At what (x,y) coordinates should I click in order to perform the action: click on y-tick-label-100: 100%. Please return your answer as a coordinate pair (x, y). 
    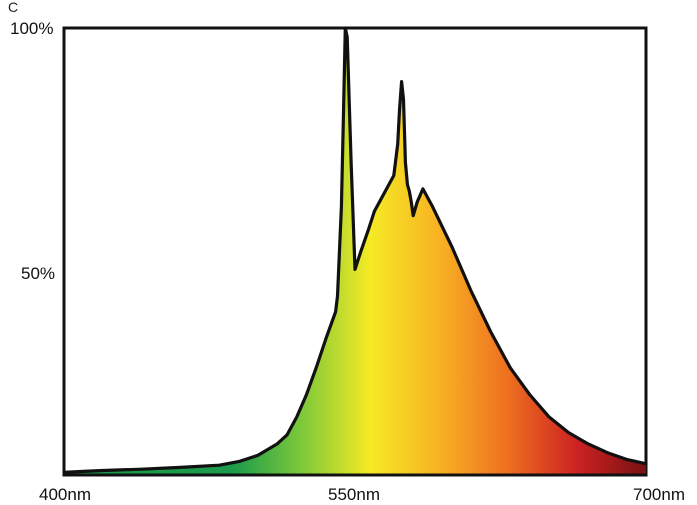
    Looking at the image, I should click on (31, 28).